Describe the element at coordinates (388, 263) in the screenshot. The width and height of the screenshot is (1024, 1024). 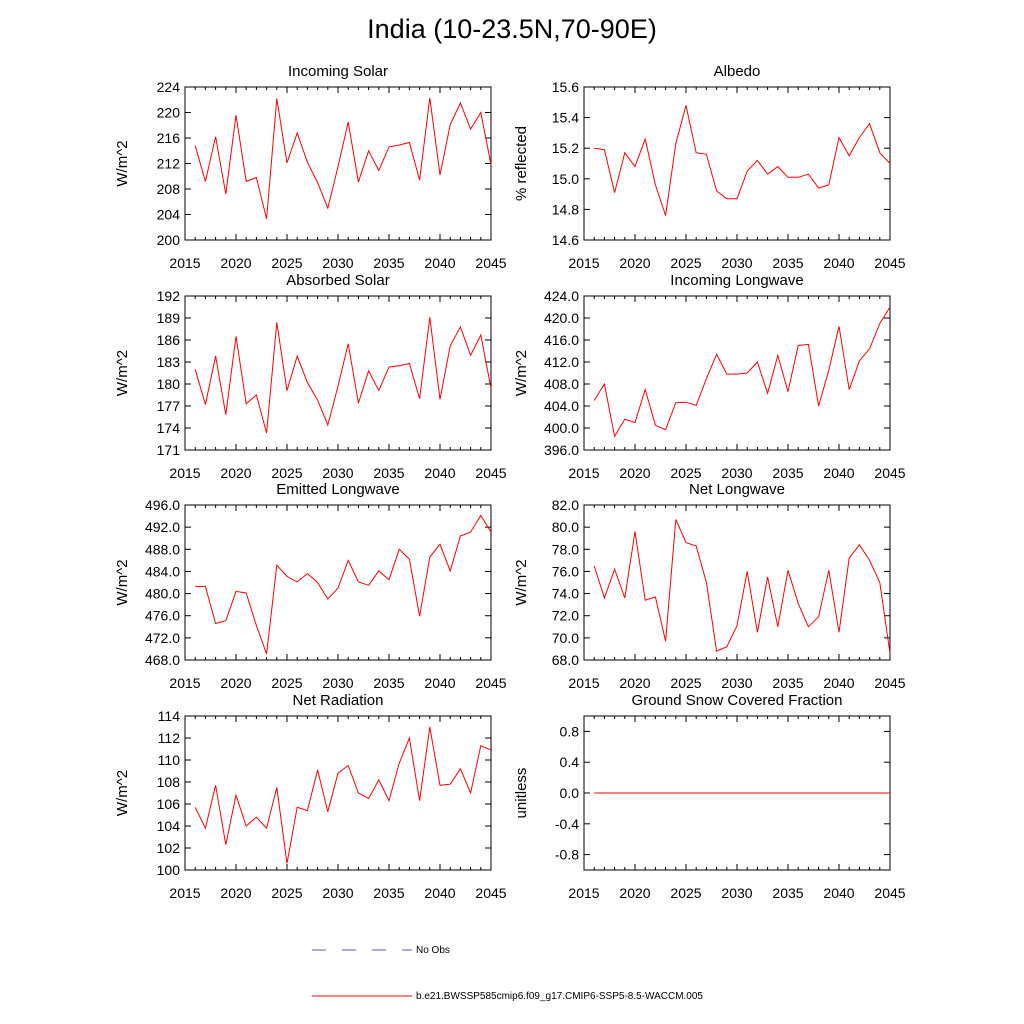
I see `incoming-solar-x-tick-label: 2035` at that location.